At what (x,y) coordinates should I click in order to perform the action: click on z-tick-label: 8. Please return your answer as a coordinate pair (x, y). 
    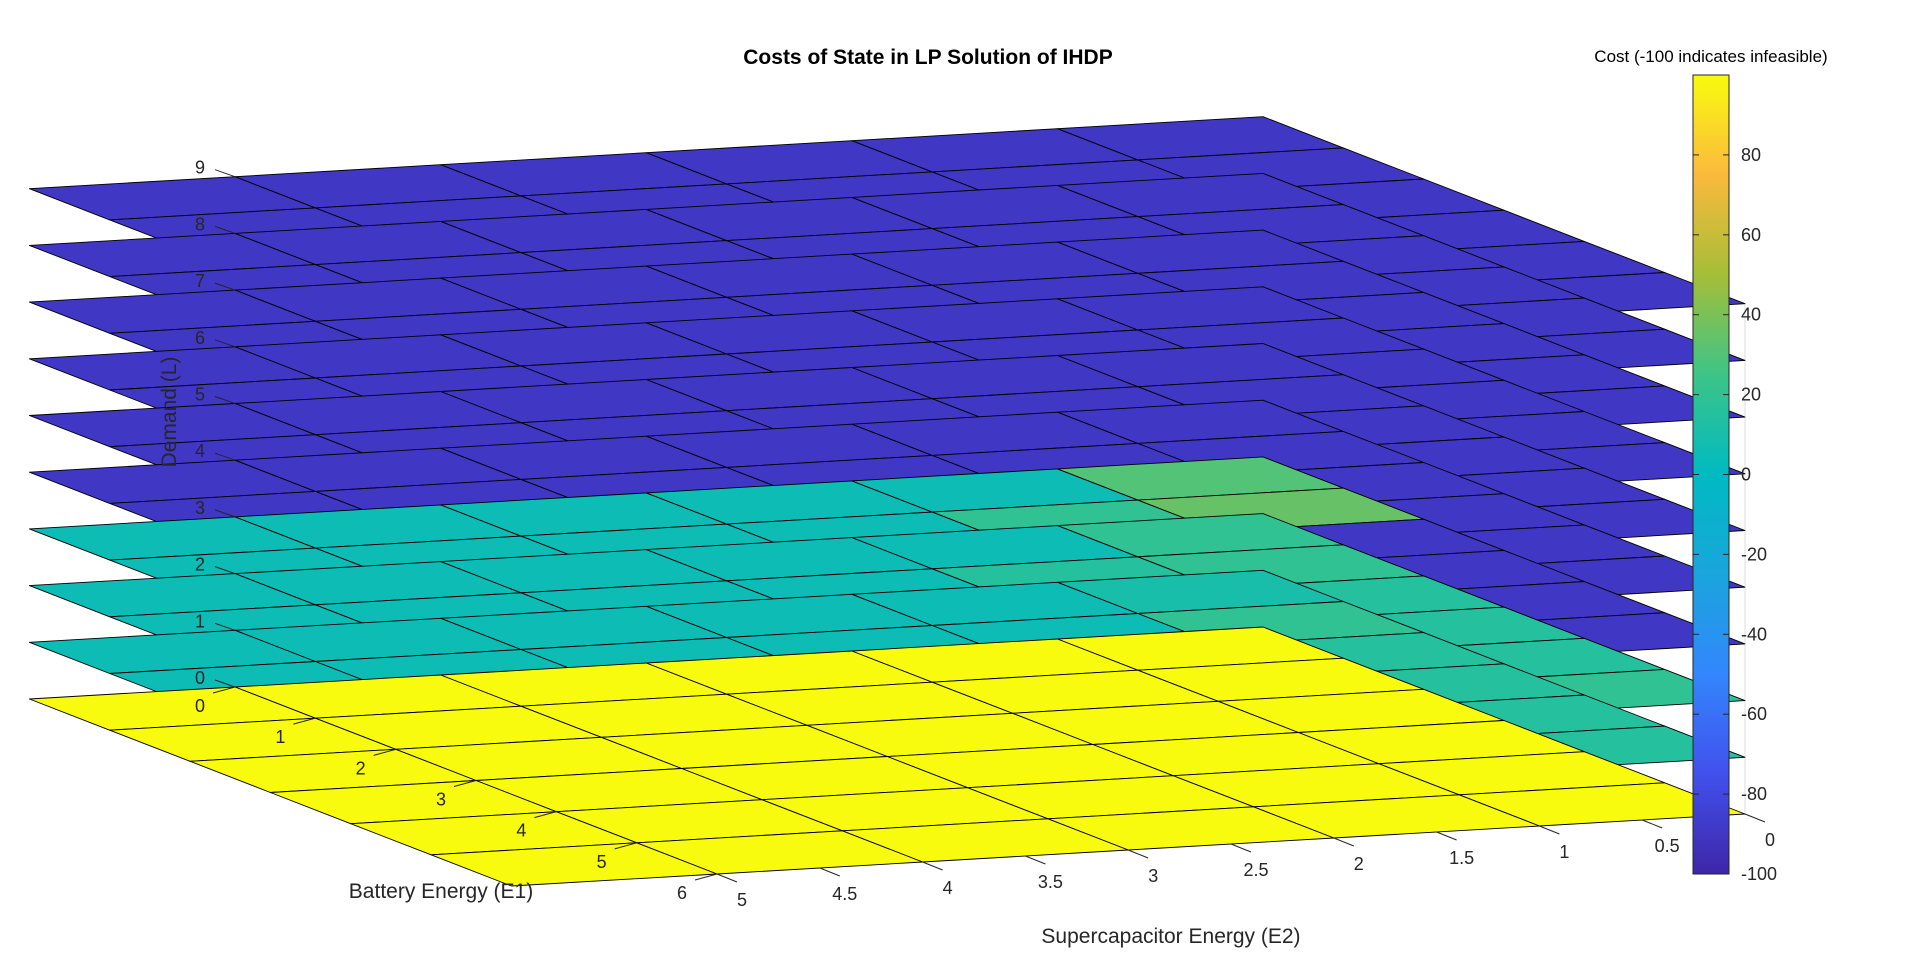
    Looking at the image, I should click on (200, 224).